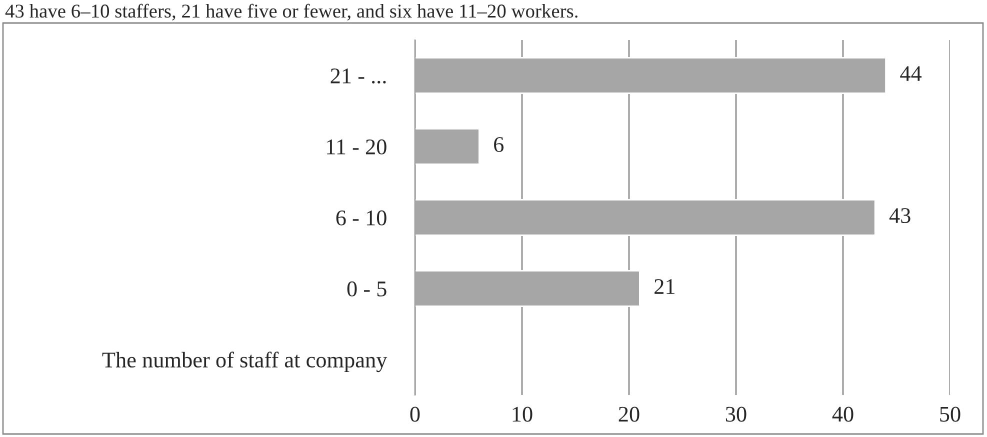 Image resolution: width=987 pixels, height=437 pixels. I want to click on y-tick-label: The number of staff at company, so click(245, 362).